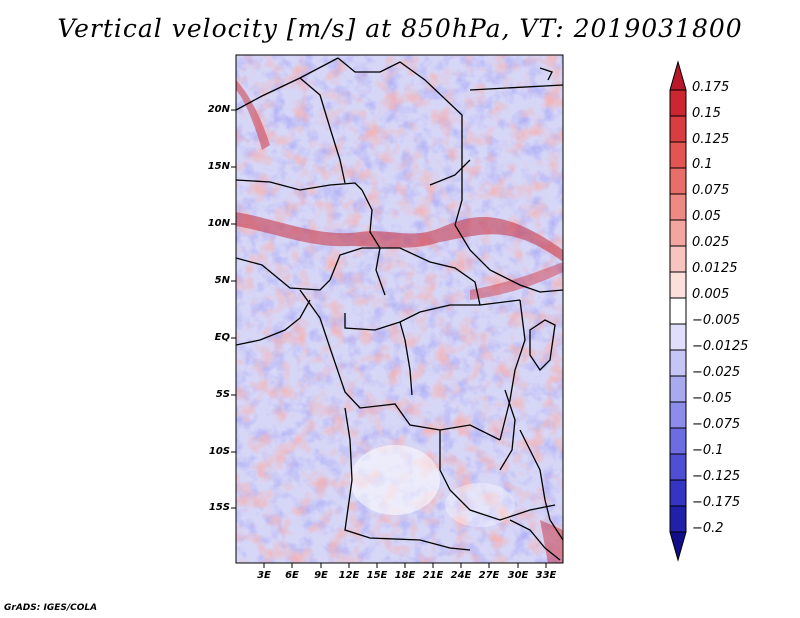  I want to click on lat-tick-label: 20N, so click(218, 109).